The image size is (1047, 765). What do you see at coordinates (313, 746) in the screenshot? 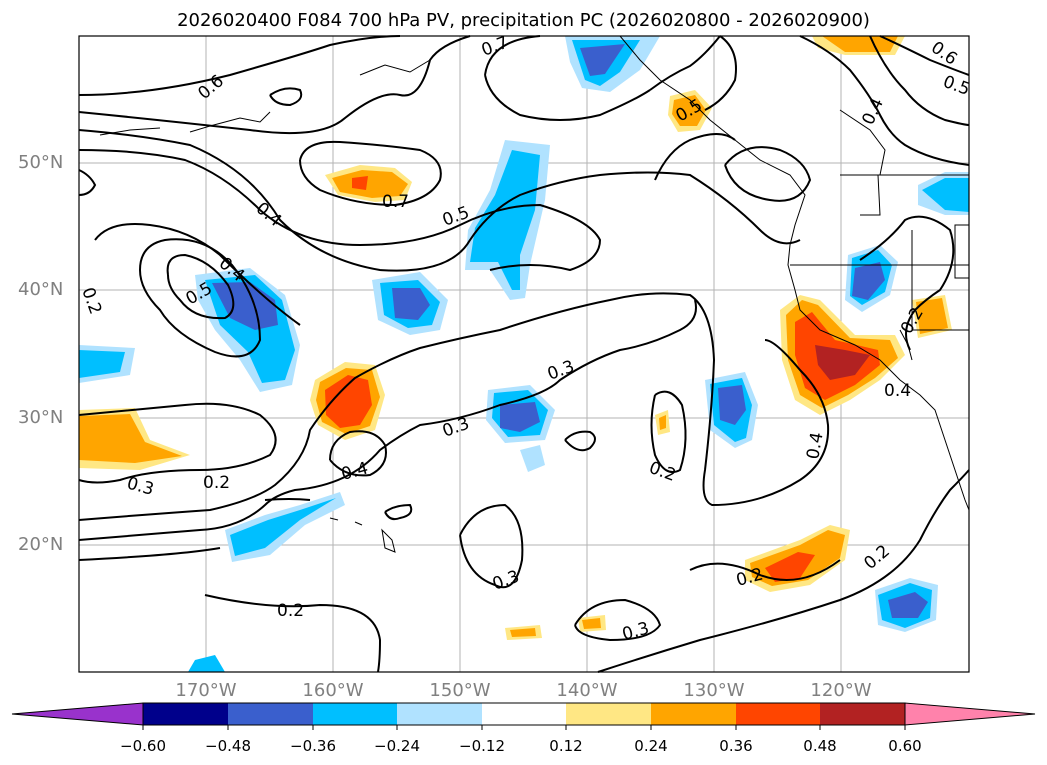
I see `colorbar-tick-label: −0.36` at bounding box center [313, 746].